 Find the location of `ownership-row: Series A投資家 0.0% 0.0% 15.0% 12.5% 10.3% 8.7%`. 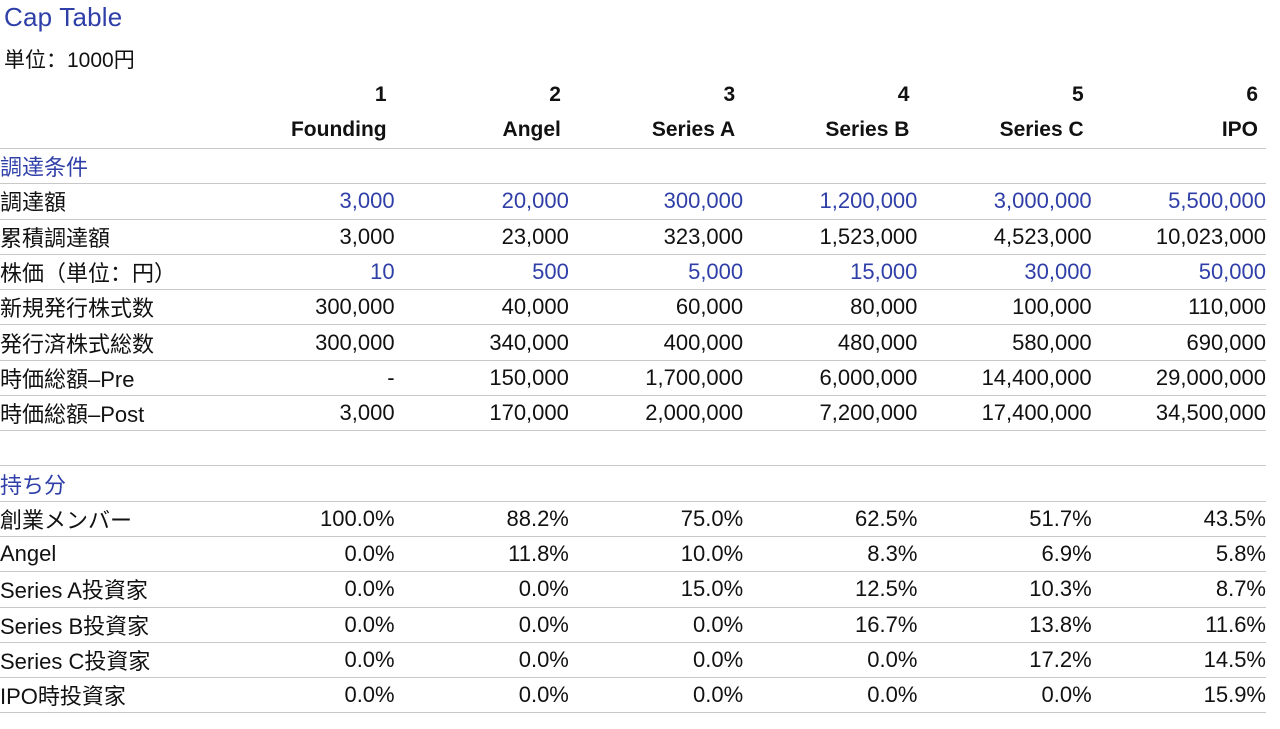

ownership-row: Series A投資家 0.0% 0.0% 15.0% 12.5% 10.3% 8.7% is located at coordinates (633, 589).